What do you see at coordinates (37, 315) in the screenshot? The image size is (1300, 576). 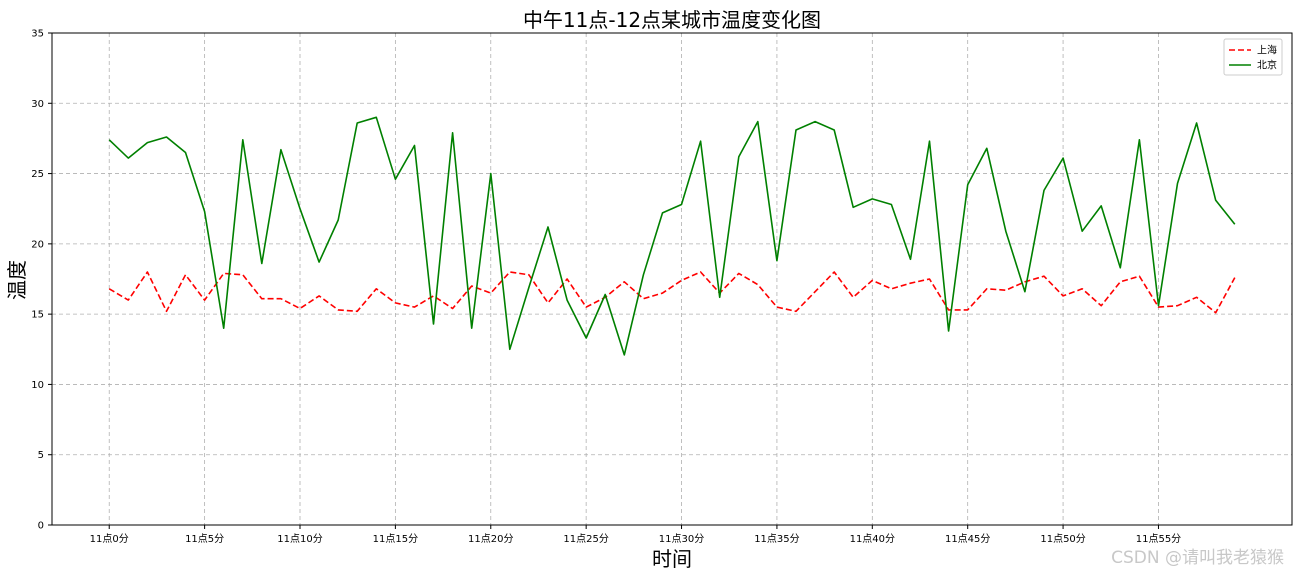 I see `y-tick-label: 15` at bounding box center [37, 315].